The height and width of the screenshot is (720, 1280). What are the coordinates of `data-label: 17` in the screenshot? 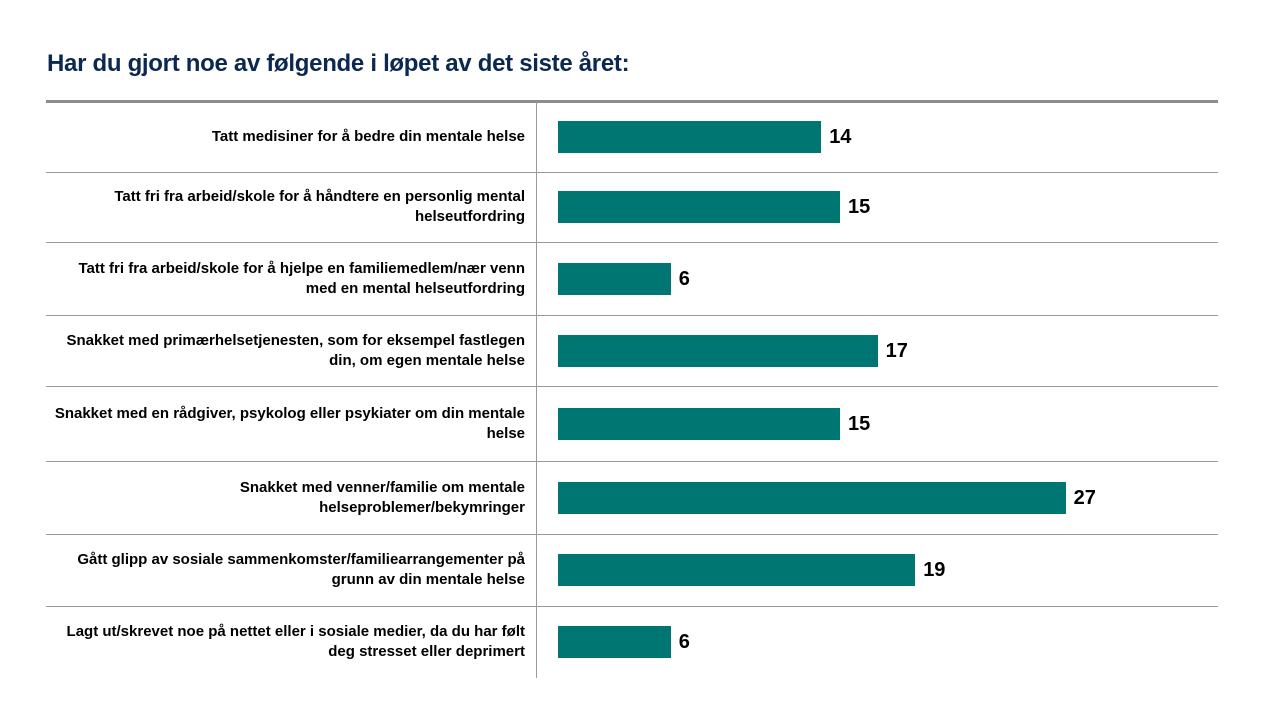 It's located at (896, 350).